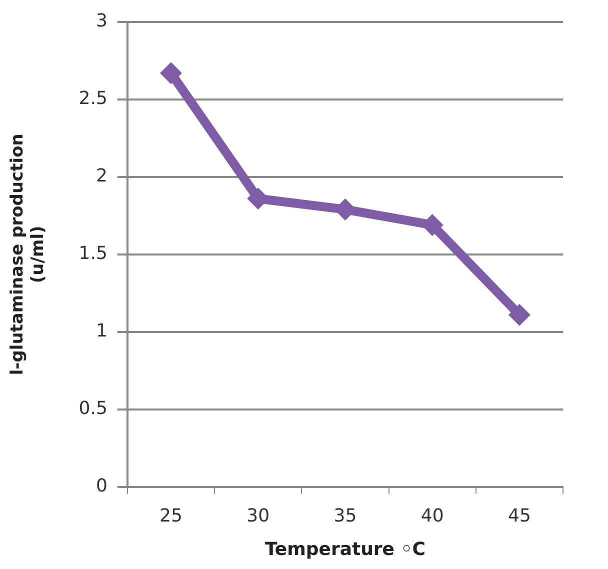 This screenshot has width=608, height=569. Describe the element at coordinates (345, 515) in the screenshot. I see `x-tick-label: 35` at that location.